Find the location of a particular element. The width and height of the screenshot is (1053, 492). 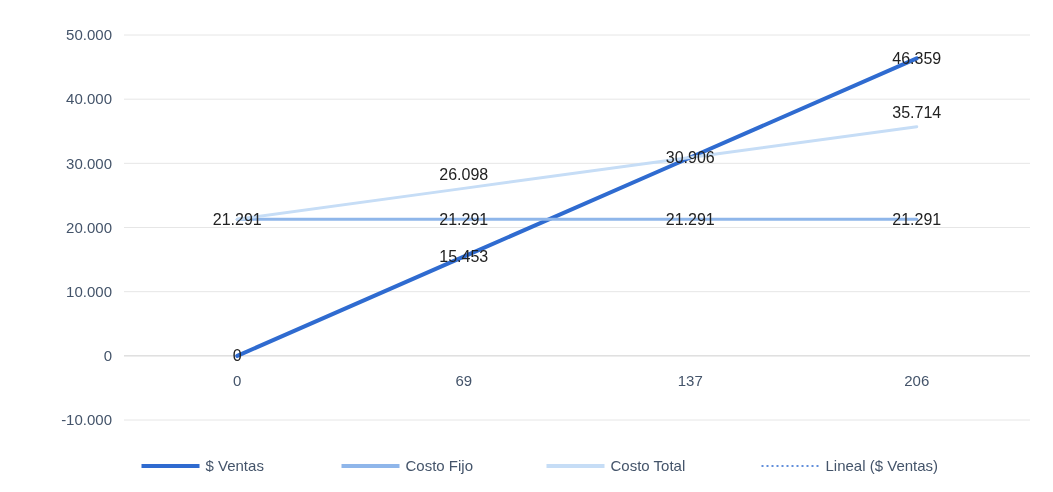

x-tick-label: 0 is located at coordinates (237, 380).